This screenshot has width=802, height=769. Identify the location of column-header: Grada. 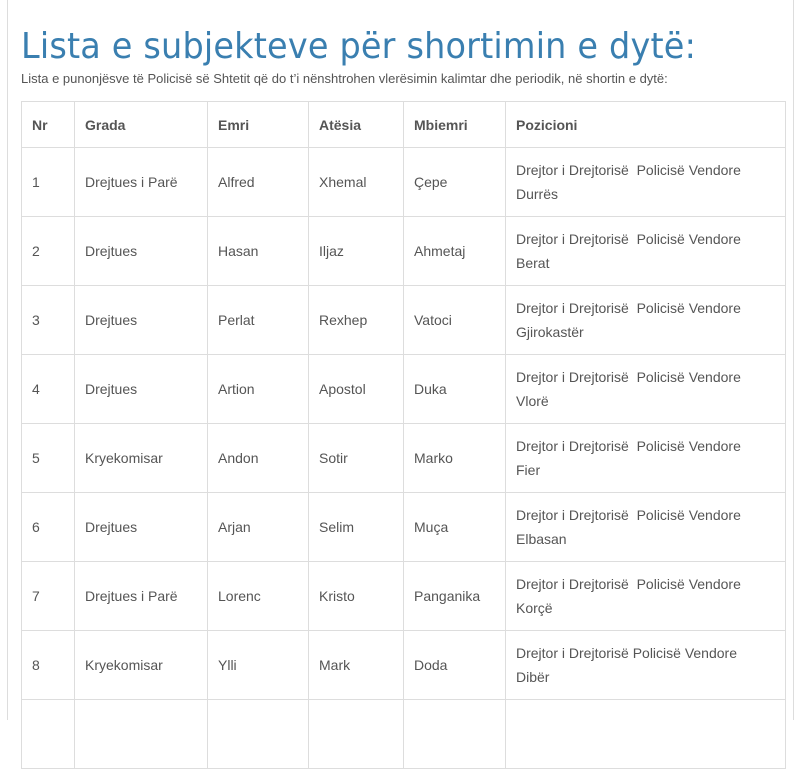
(141, 124).